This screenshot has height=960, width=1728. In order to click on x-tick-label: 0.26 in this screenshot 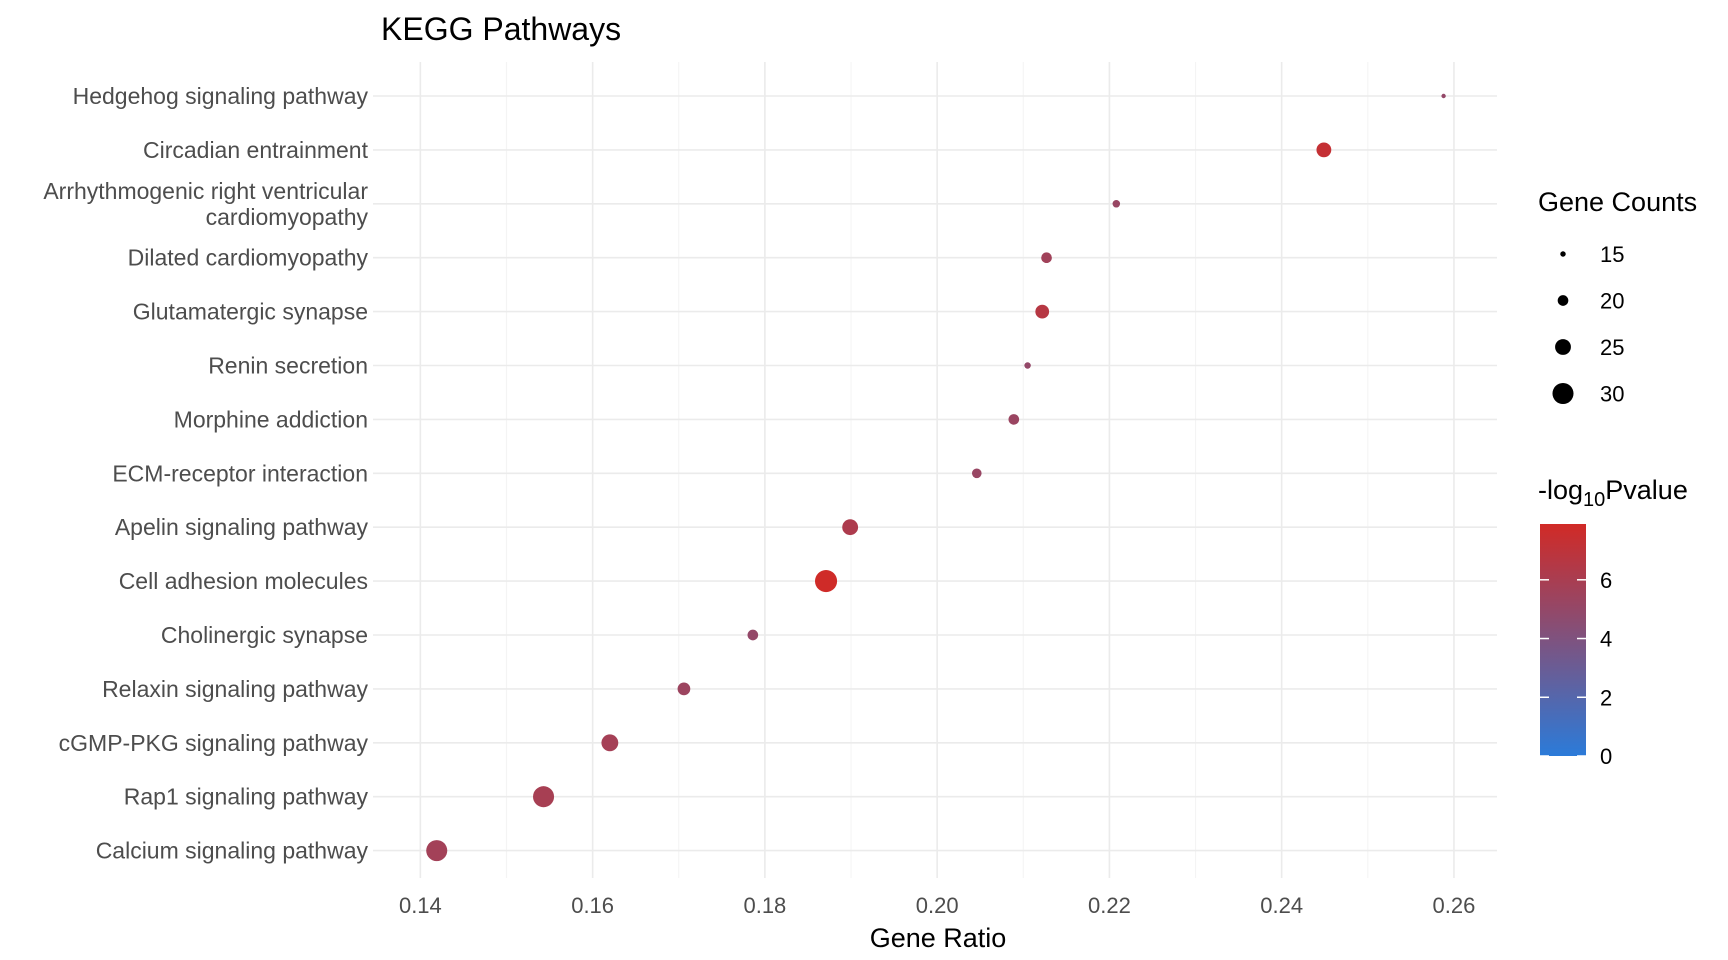, I will do `click(1454, 905)`.